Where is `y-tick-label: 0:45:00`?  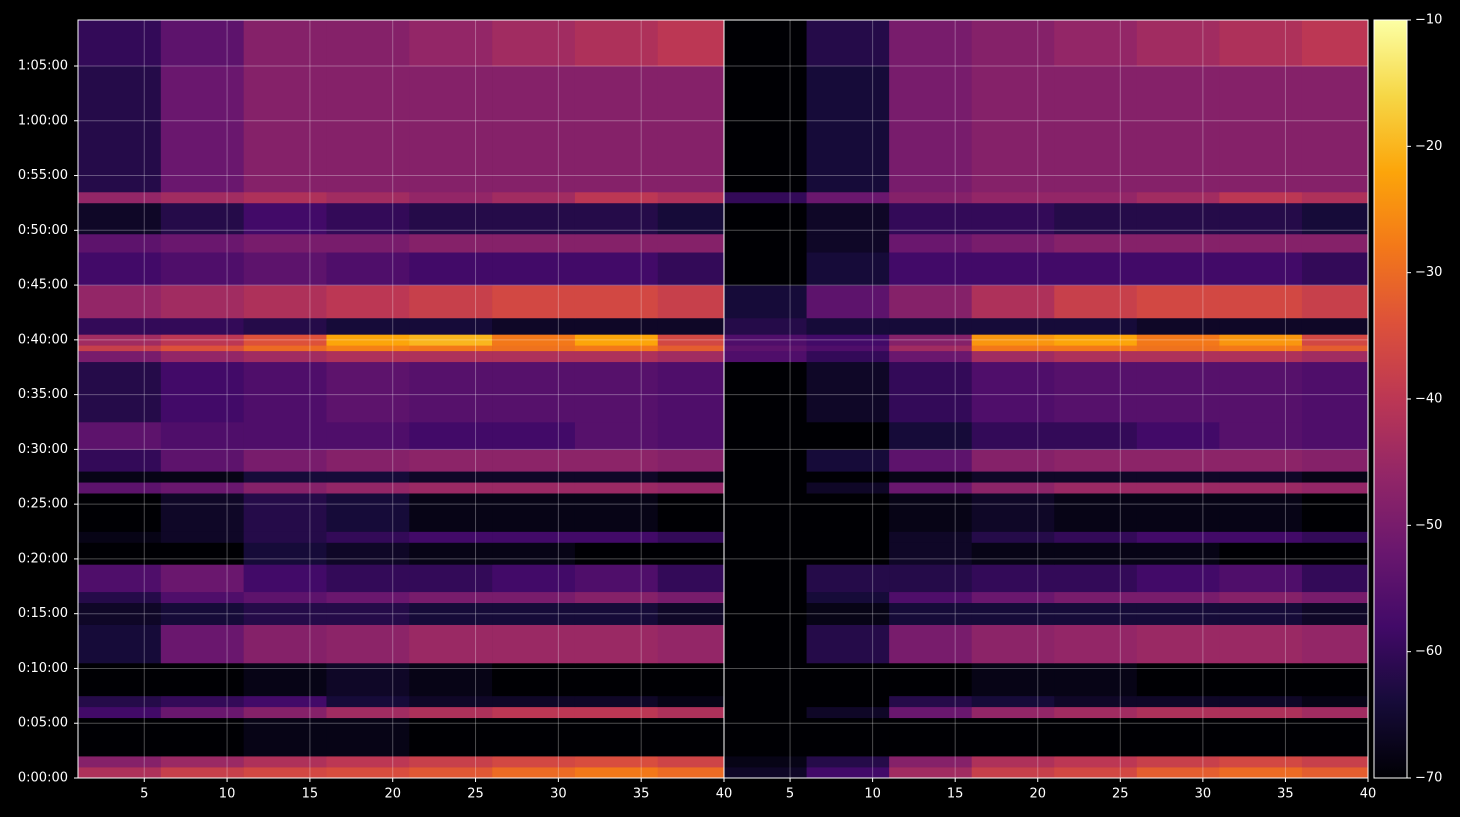 y-tick-label: 0:45:00 is located at coordinates (43, 285).